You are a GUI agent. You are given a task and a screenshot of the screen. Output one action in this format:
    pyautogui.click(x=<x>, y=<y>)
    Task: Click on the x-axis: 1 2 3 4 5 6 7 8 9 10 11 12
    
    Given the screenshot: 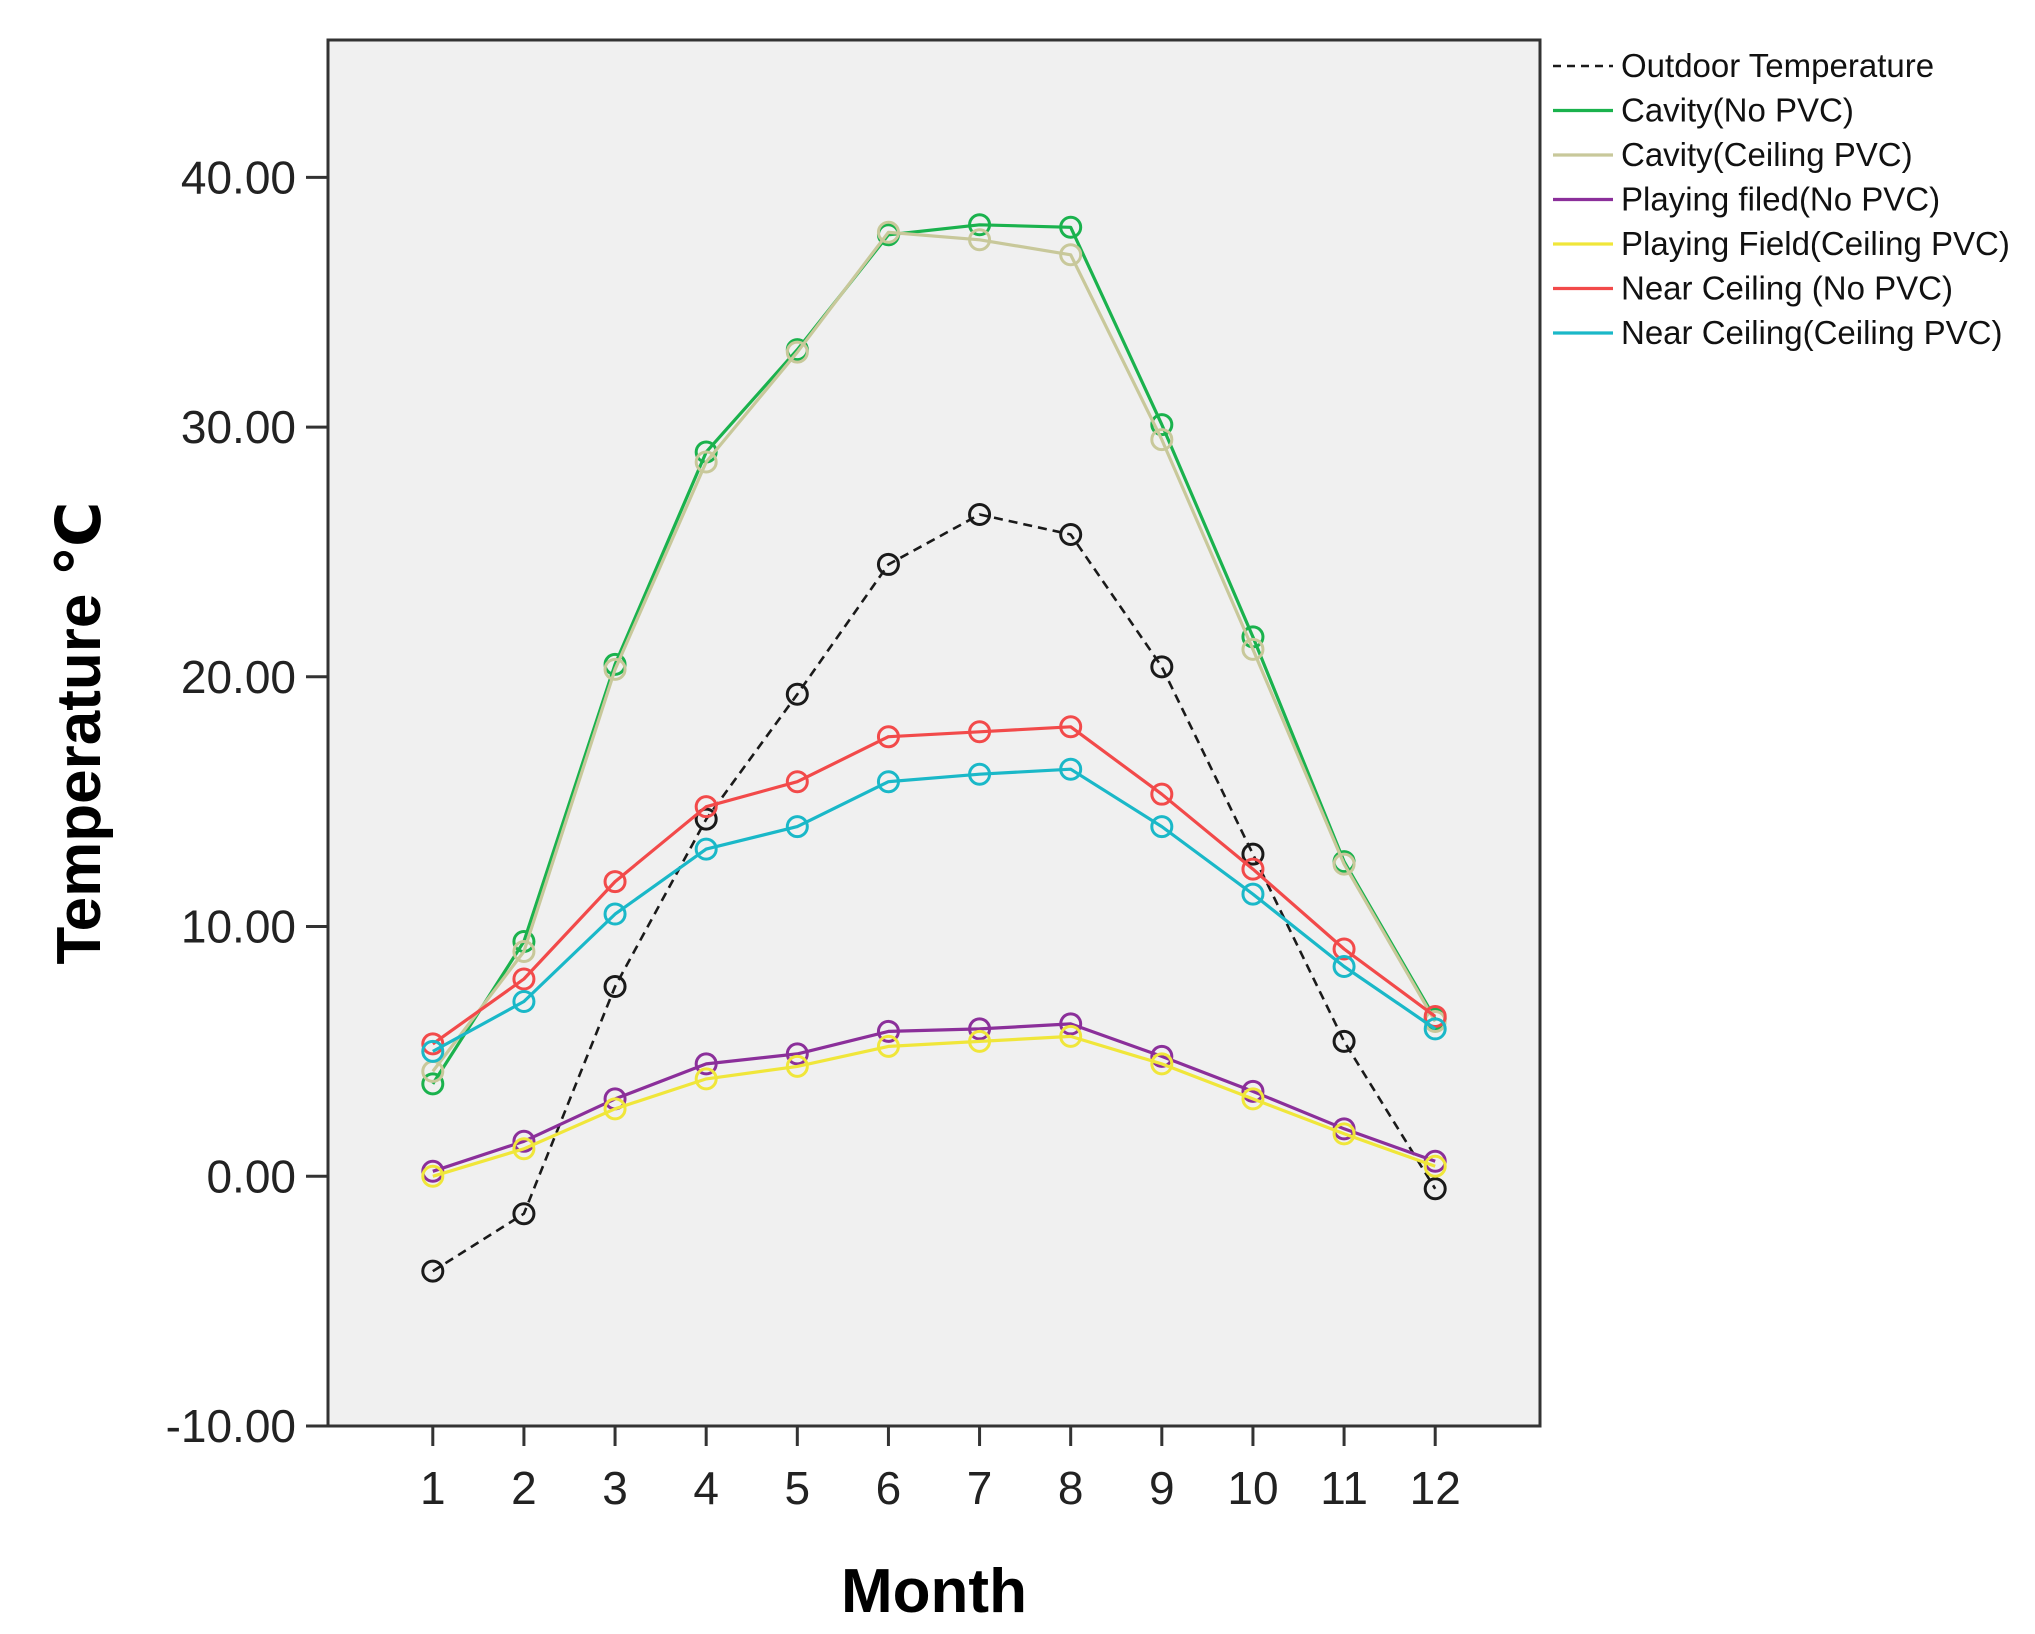 What is the action you would take?
    pyautogui.click(x=940, y=1470)
    